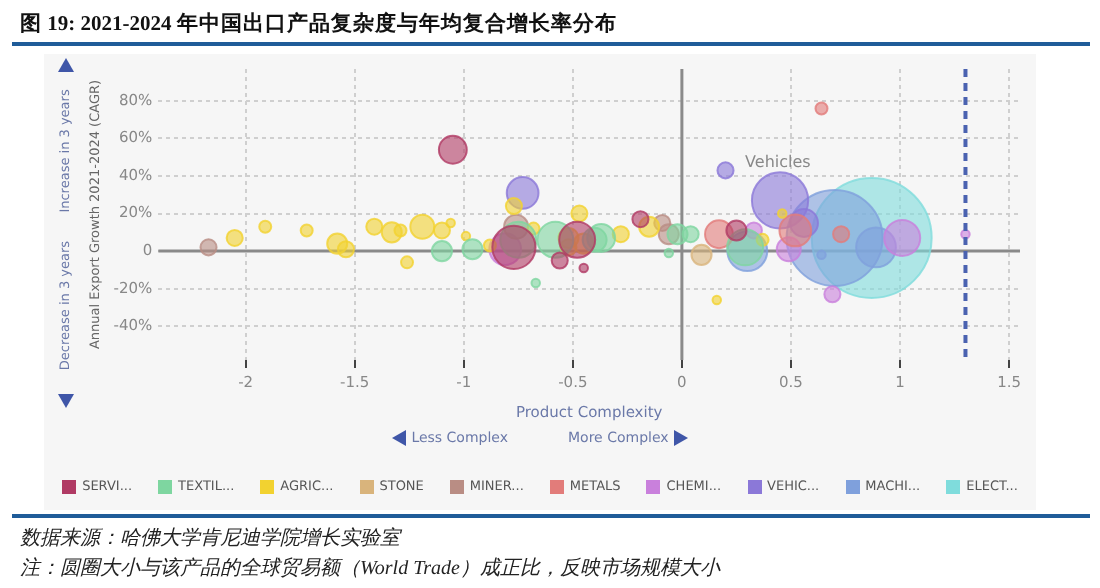 This screenshot has height=588, width=1100. I want to click on source-note: 数据来源：哈佛大学肯尼迪学院增长实验室, so click(210, 538).